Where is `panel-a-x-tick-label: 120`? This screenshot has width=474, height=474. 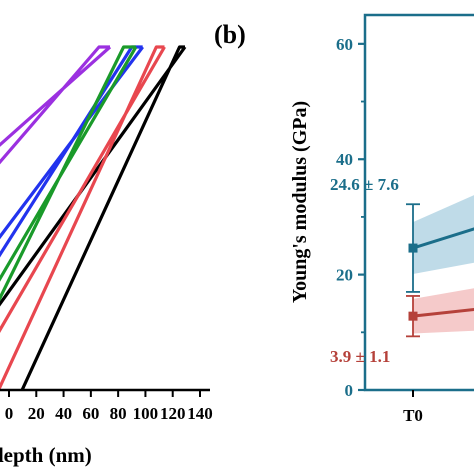
panel-a-x-tick-label: 120 is located at coordinates (173, 413).